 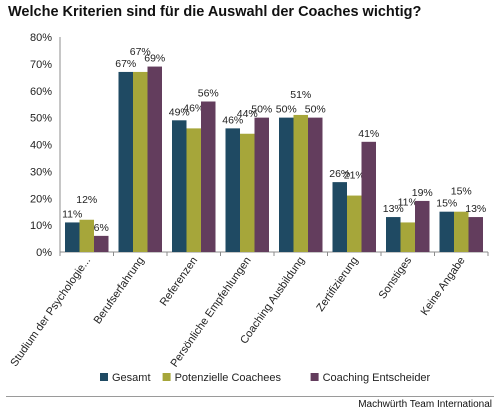 I want to click on y-tick-label: 80%, so click(x=41, y=38).